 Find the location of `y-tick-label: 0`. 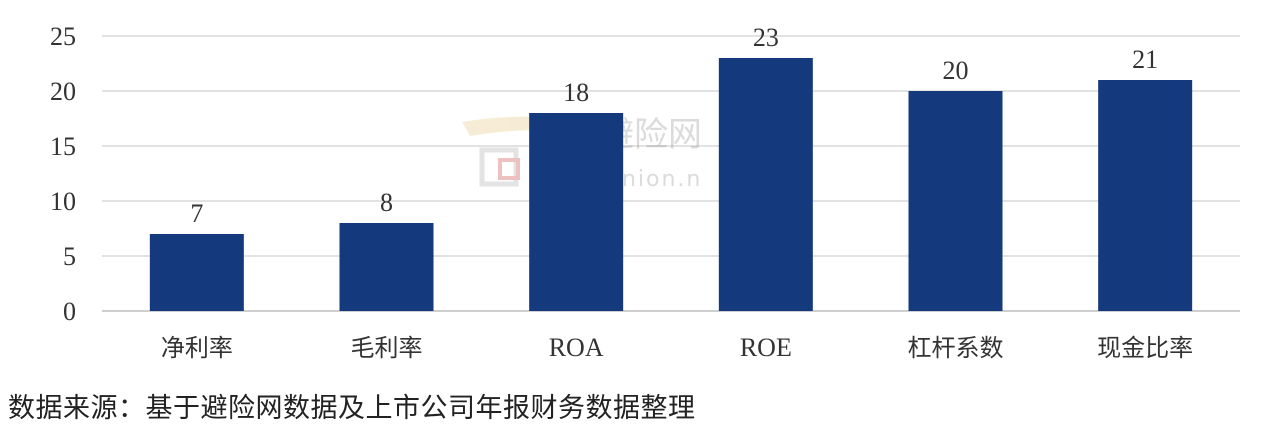

y-tick-label: 0 is located at coordinates (69, 311).